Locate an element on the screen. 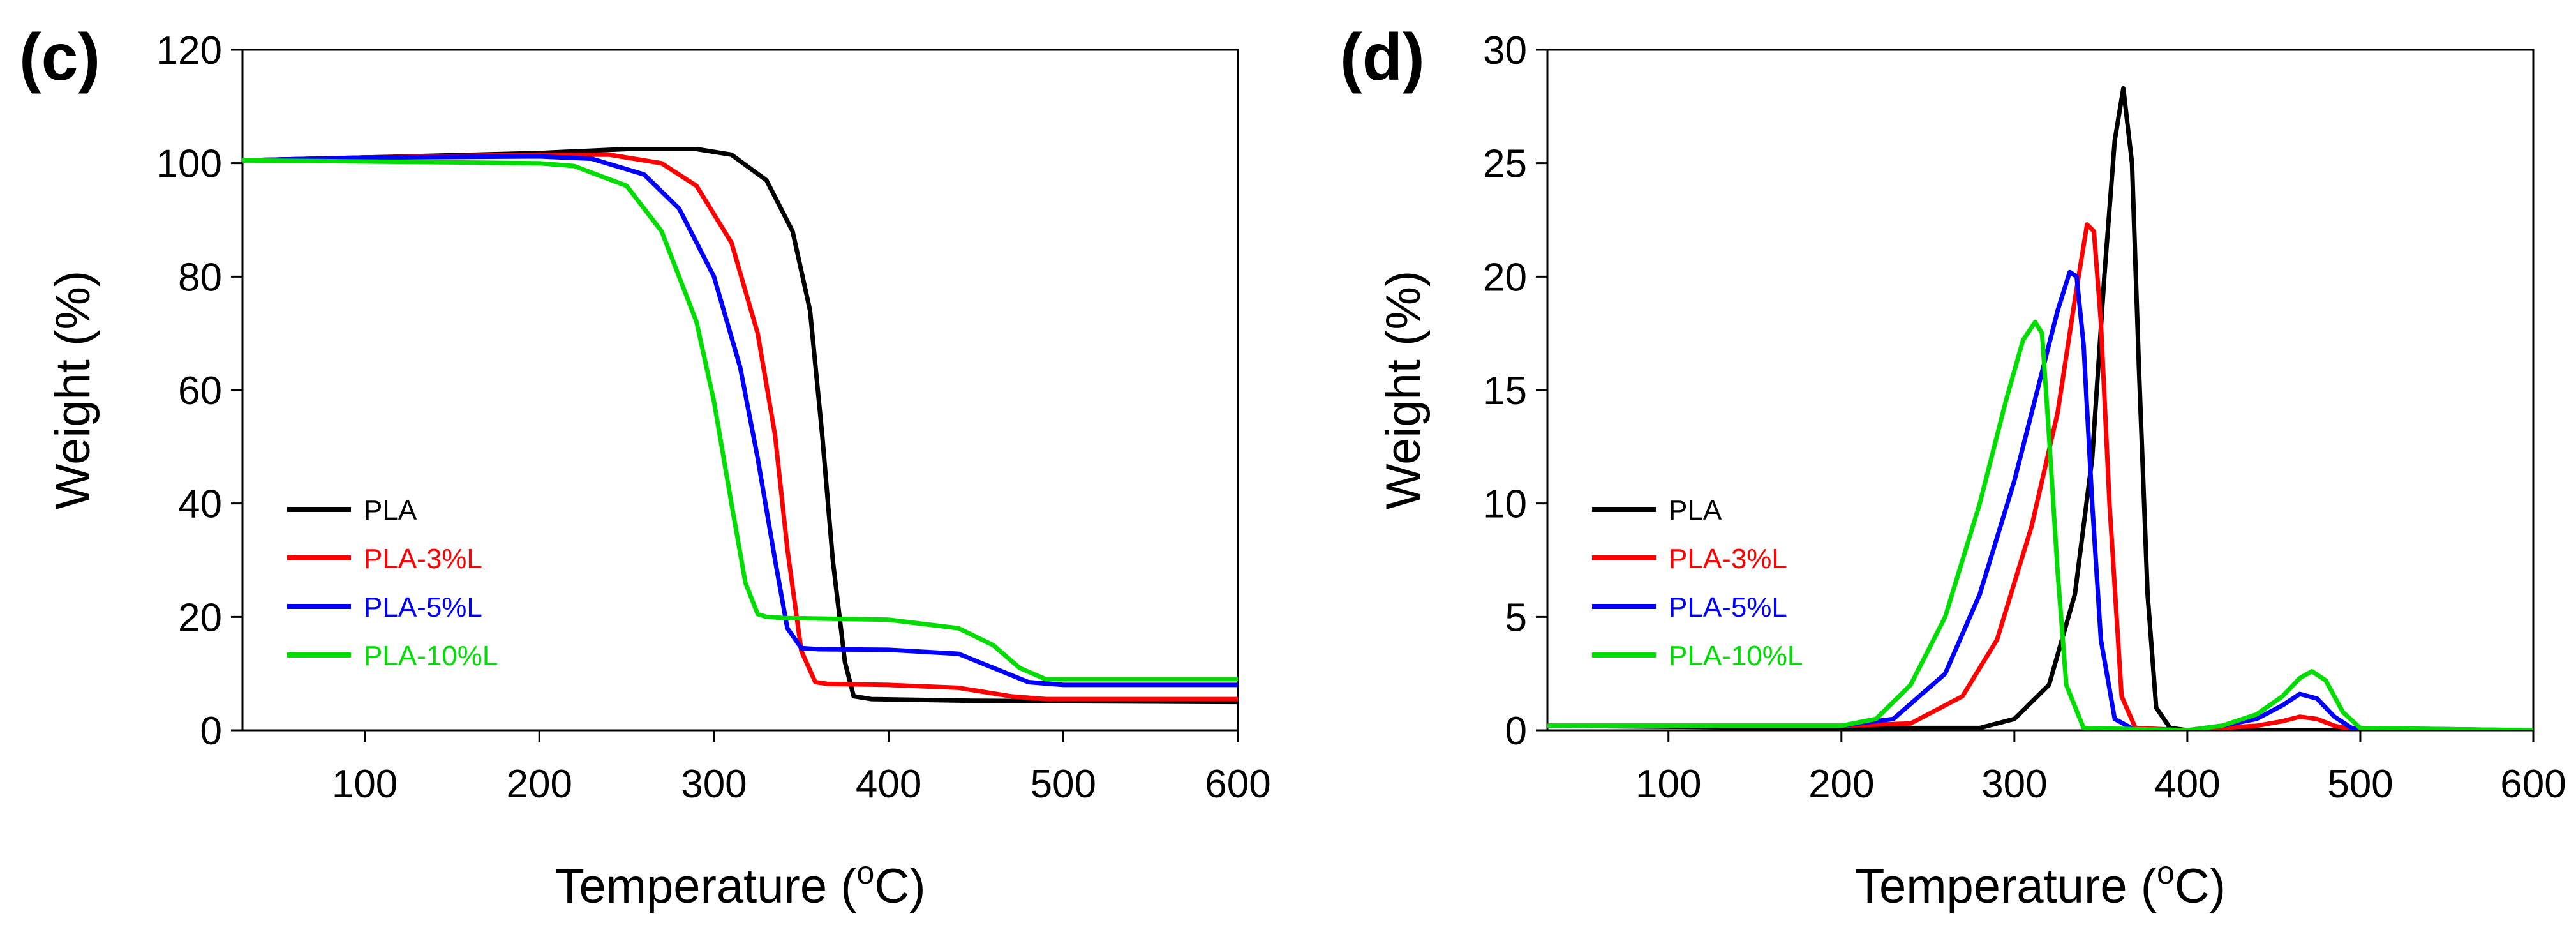 The image size is (2576, 925). panel-d-ytick-label: 20 is located at coordinates (1505, 277).